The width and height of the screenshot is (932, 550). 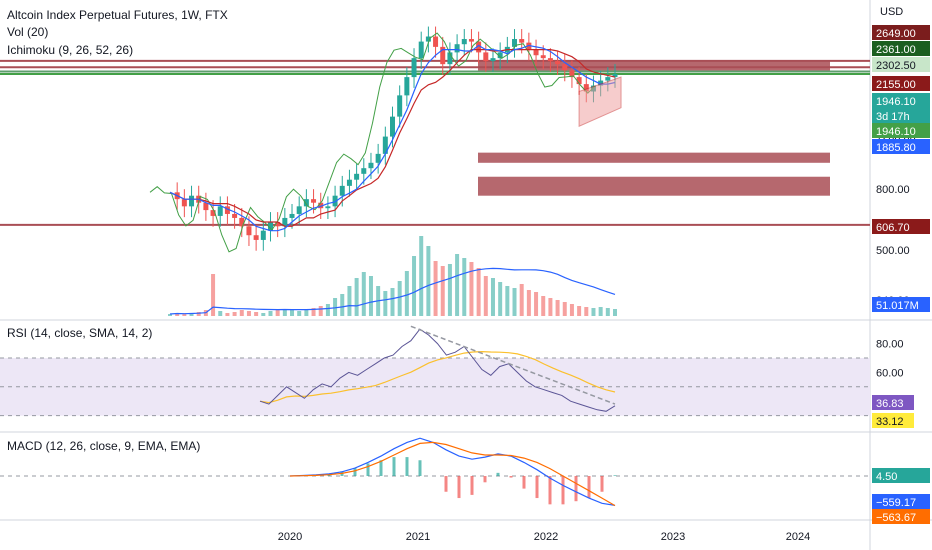 I want to click on price-tag-label: 2155.00, so click(x=896, y=85).